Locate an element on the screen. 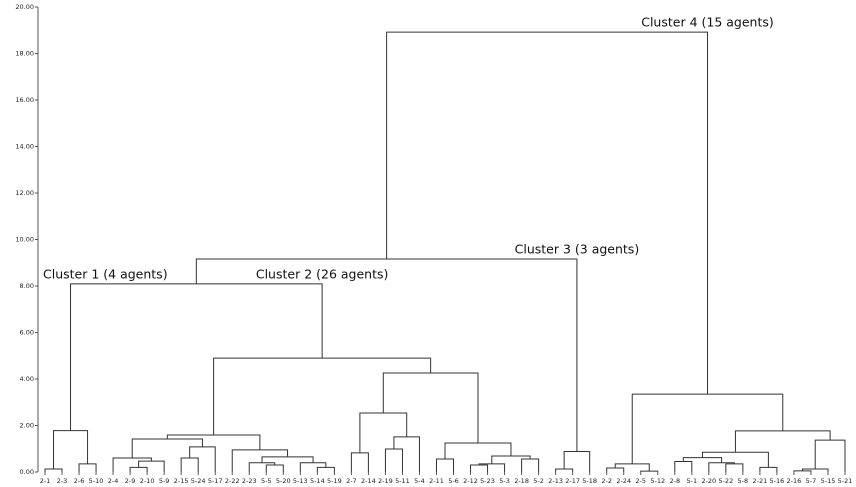 Image resolution: width=856 pixels, height=487 pixels. leaf-label: 2-15 is located at coordinates (181, 481).